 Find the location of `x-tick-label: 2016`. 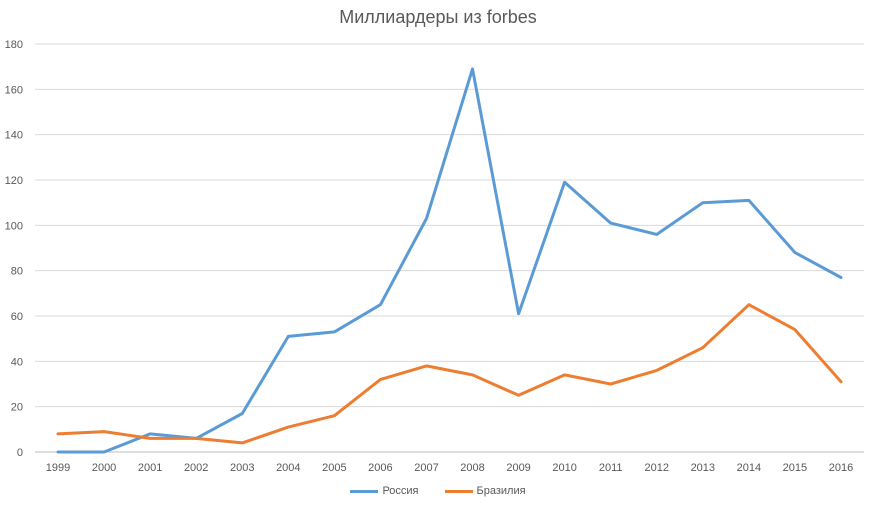

x-tick-label: 2016 is located at coordinates (841, 468).